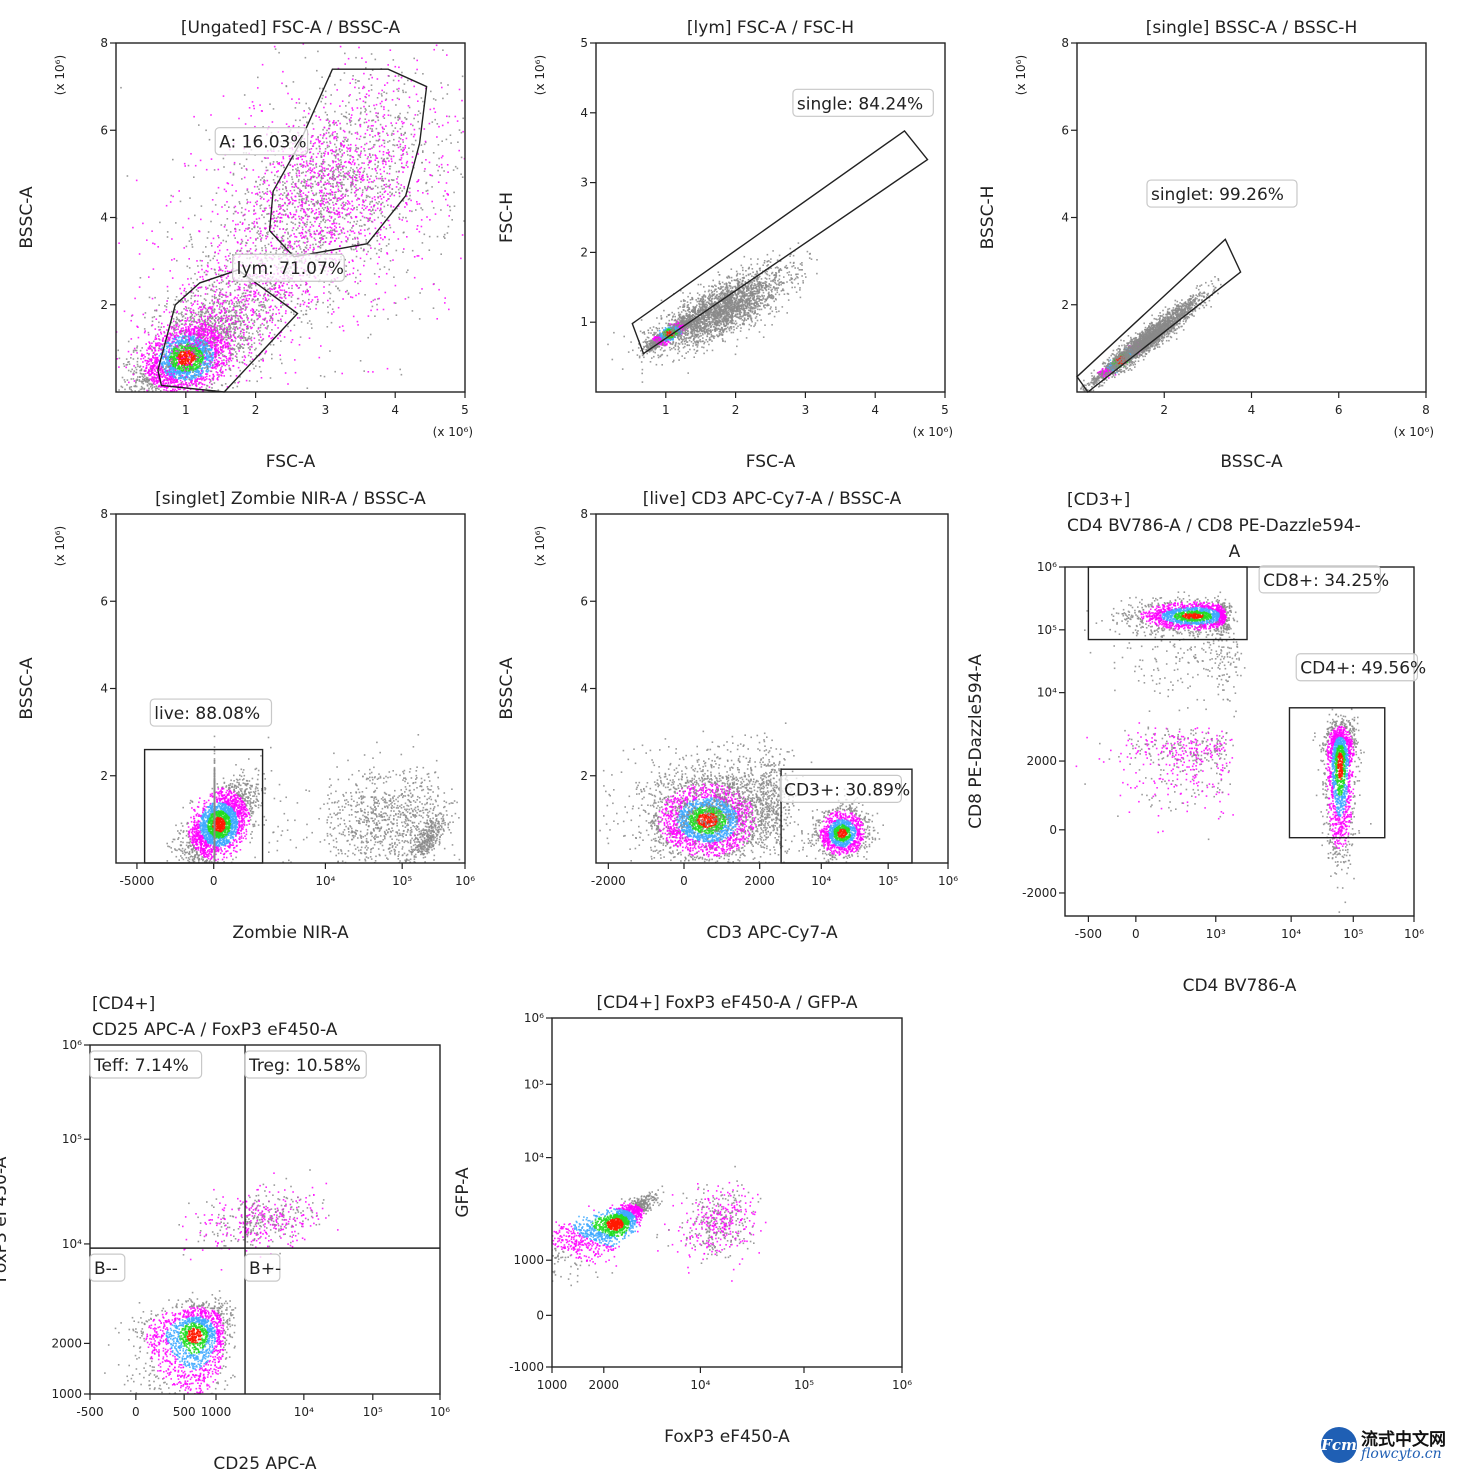  What do you see at coordinates (1240, 986) in the screenshot?
I see `x-axis-label: CD4 BV786-A` at bounding box center [1240, 986].